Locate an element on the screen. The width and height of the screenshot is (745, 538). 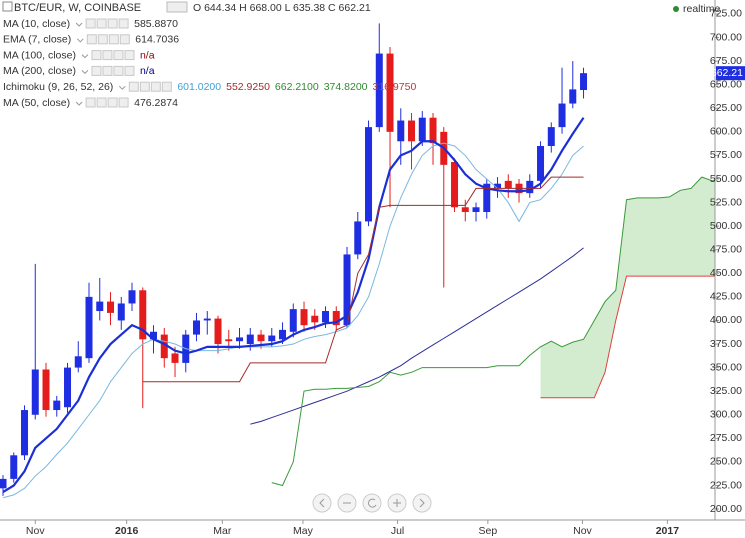
legend-readout: 552.9250 is located at coordinates (248, 87).